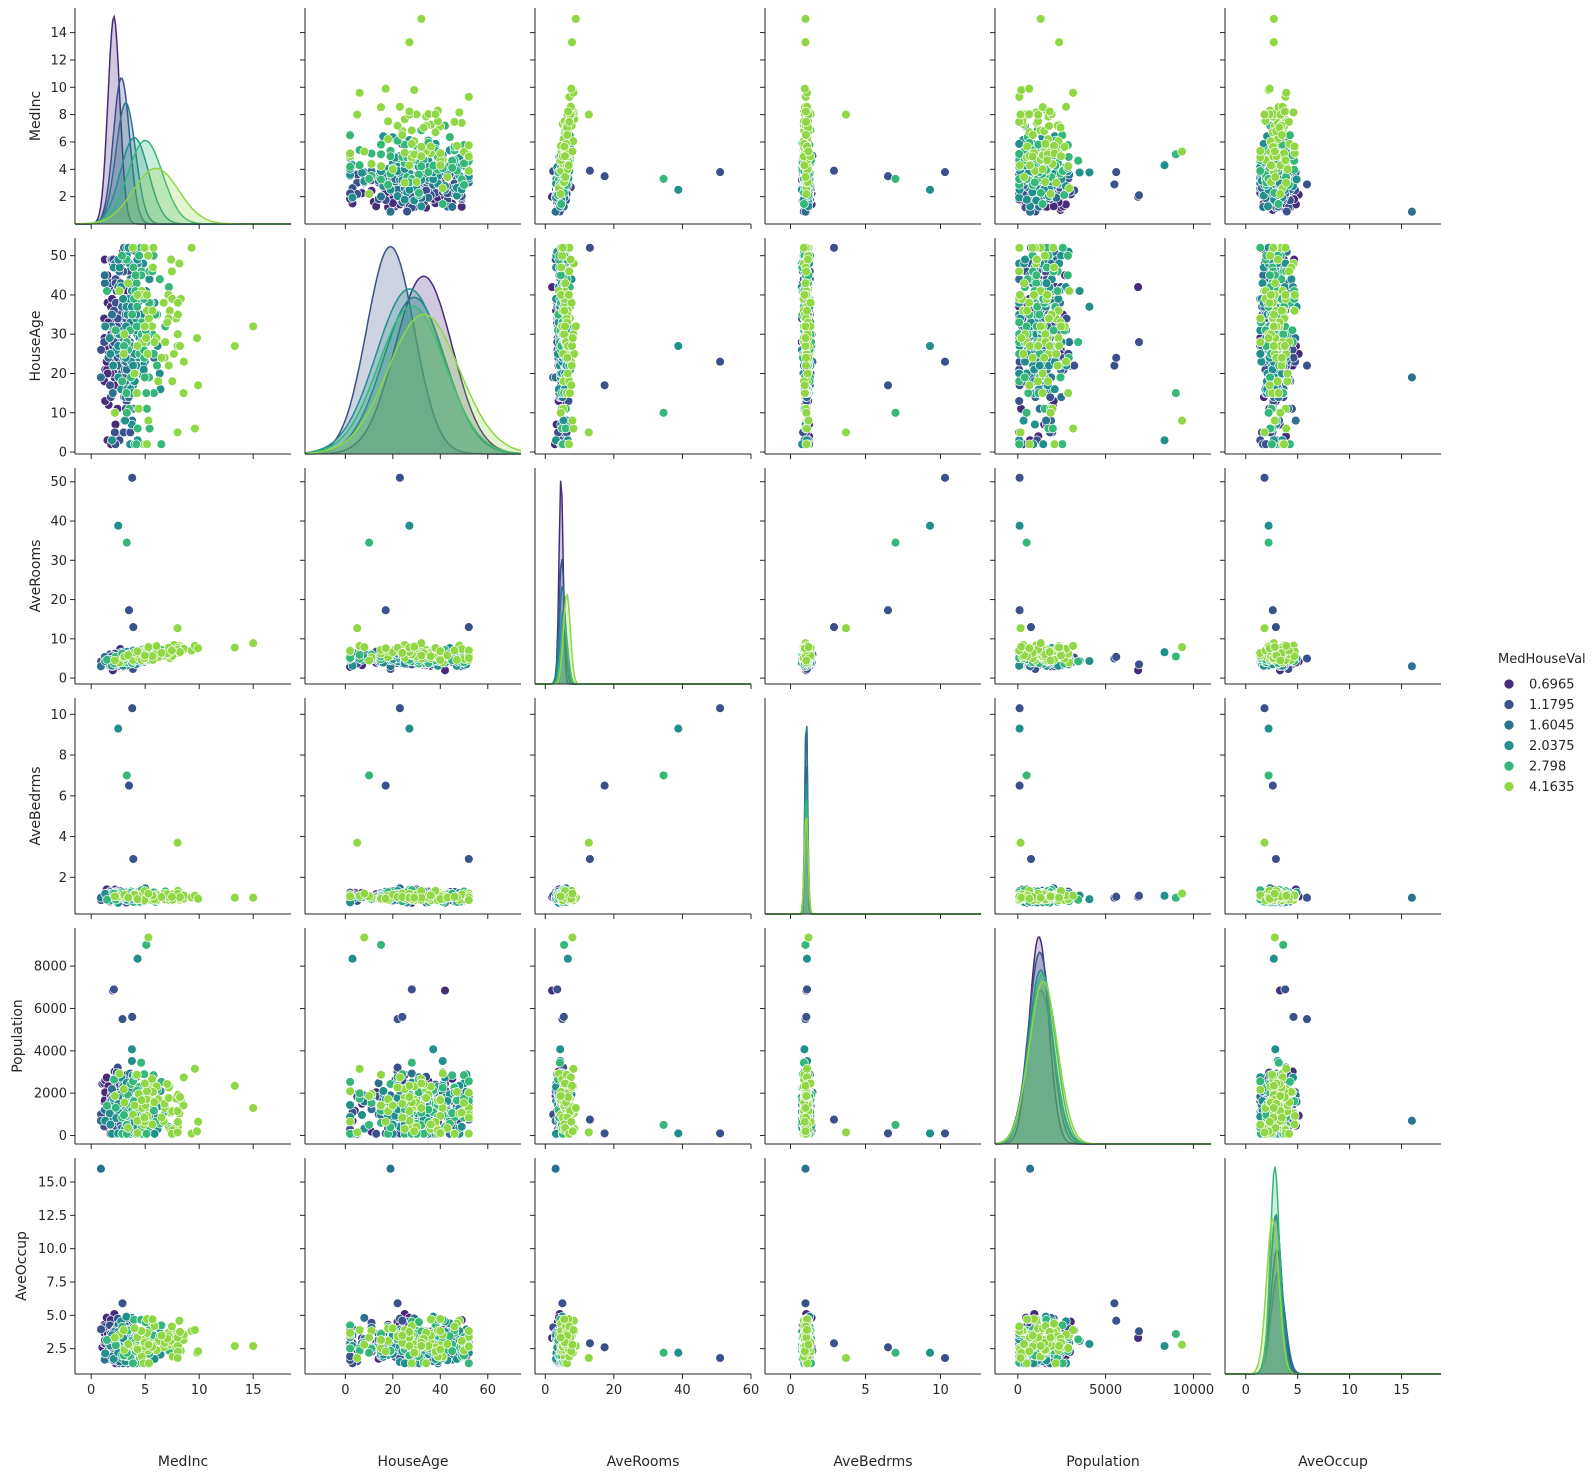 This screenshot has width=1594, height=1476. What do you see at coordinates (870, 348) in the screenshot?
I see `panel-HouseAge-vs-AveBedrms` at bounding box center [870, 348].